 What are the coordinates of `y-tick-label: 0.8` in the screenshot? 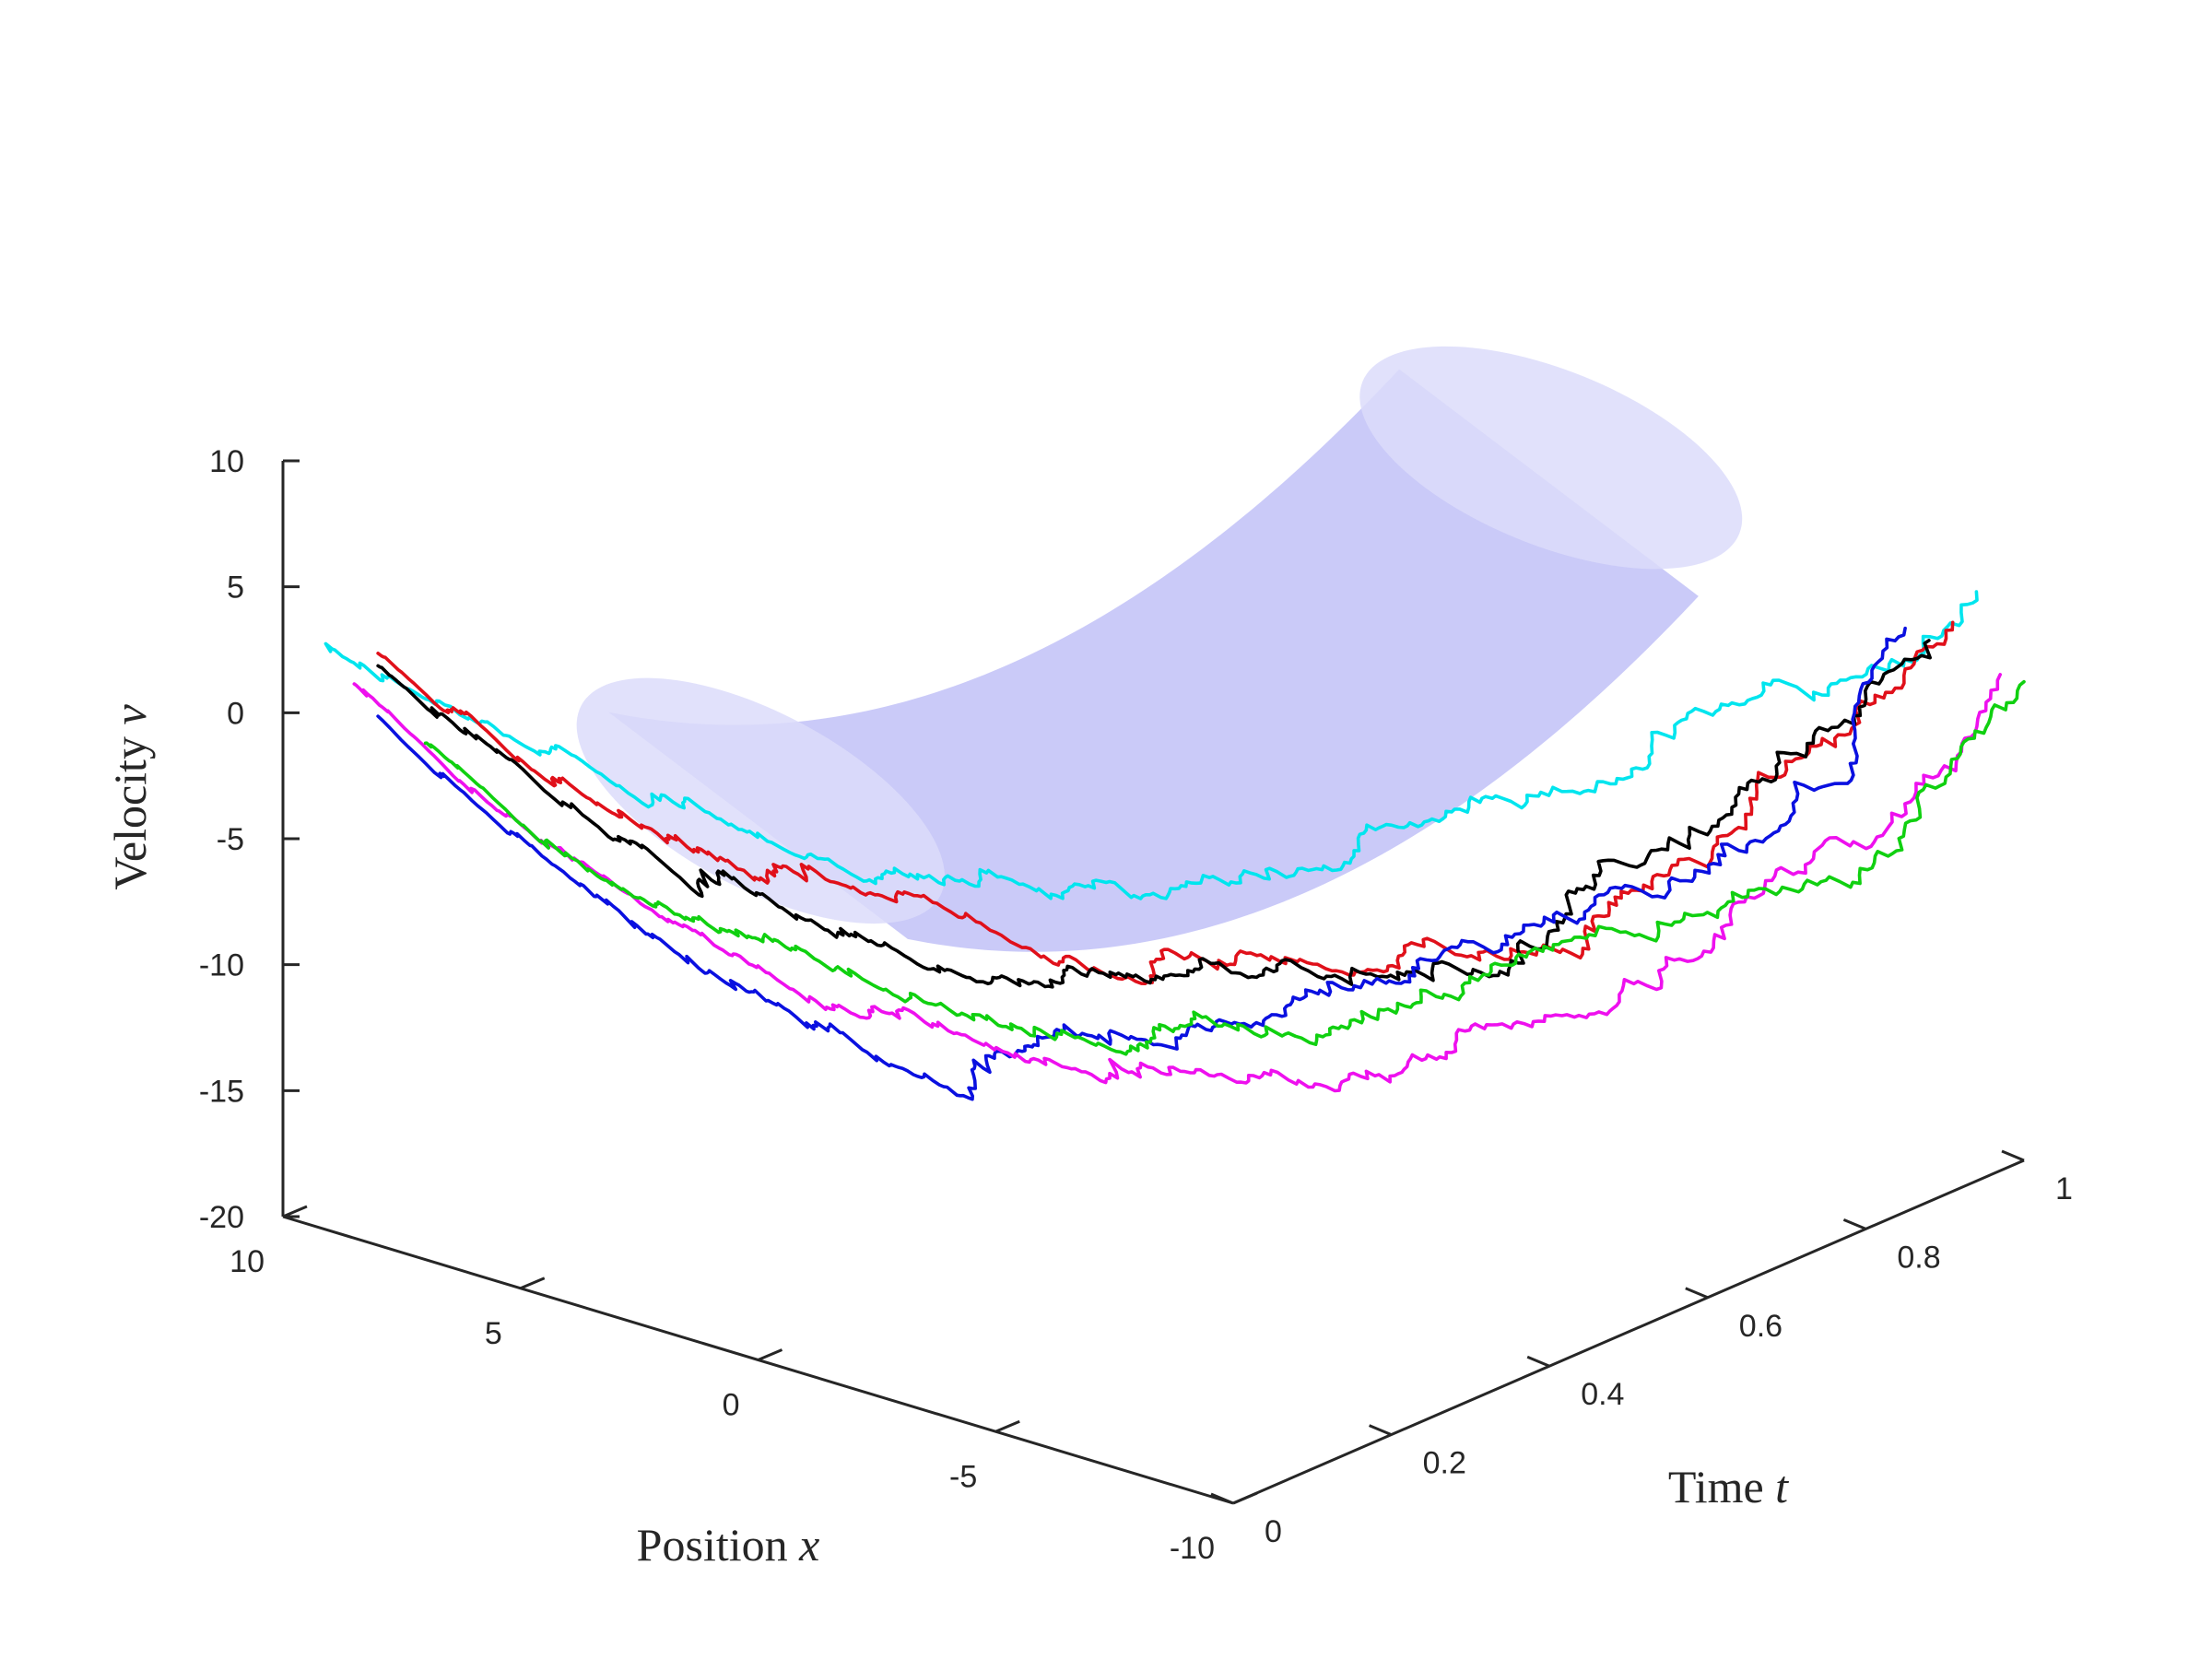 It's located at (1918, 1257).